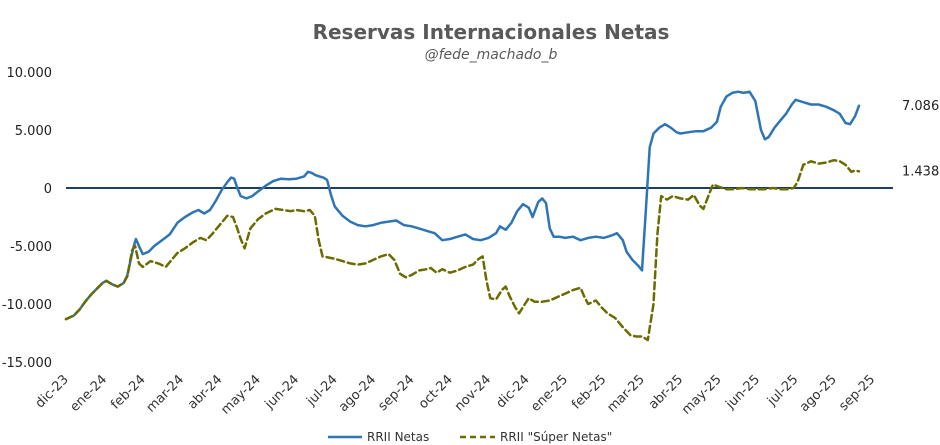 This screenshot has width=940, height=445. What do you see at coordinates (27, 218) in the screenshot?
I see `y-axis: 10.000 5.000 0 -5.000 -10.000 -15.000` at bounding box center [27, 218].